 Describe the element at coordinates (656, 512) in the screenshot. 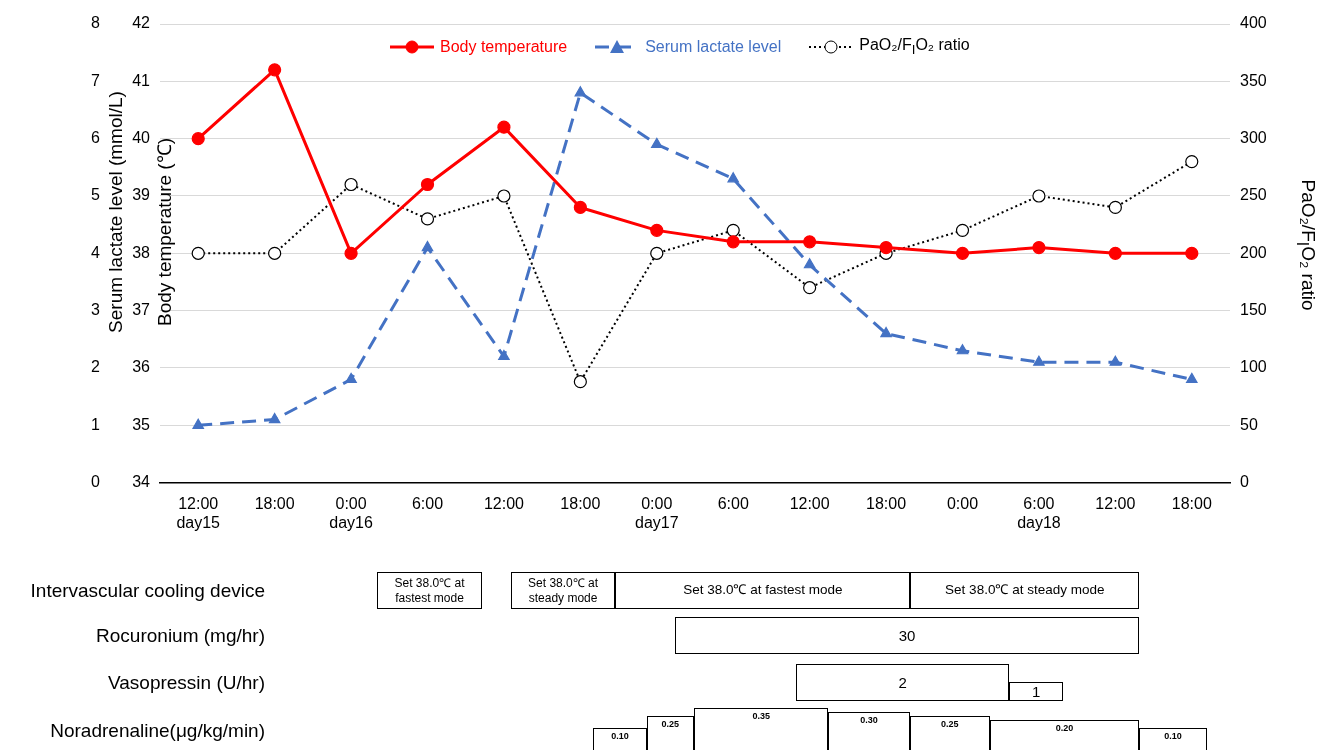

I see `x-tick-label: 0:00 day17` at that location.